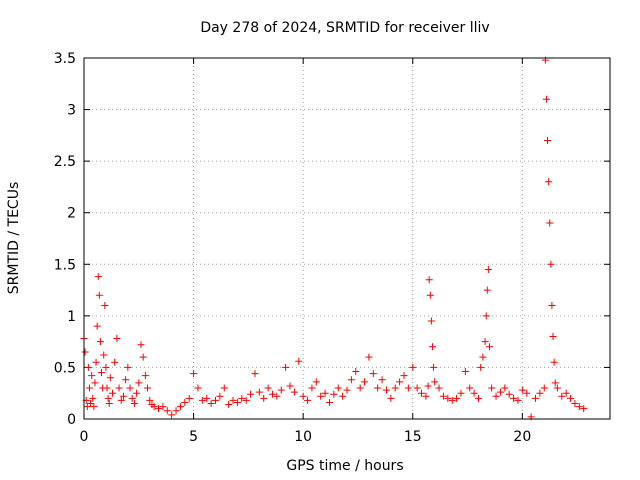 This screenshot has height=480, width=640. I want to click on y-tick-label: 0, so click(71, 420).